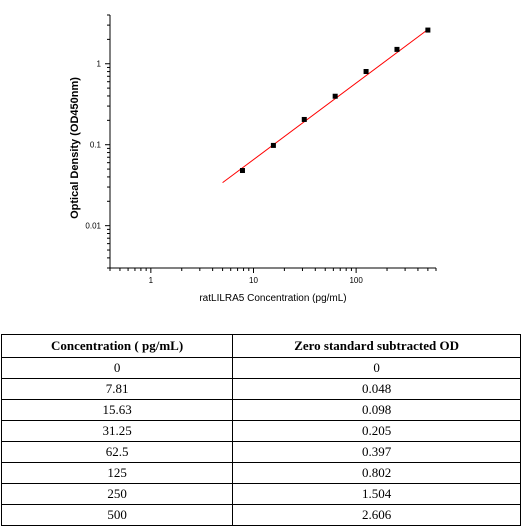 The image size is (524, 526). Describe the element at coordinates (117, 515) in the screenshot. I see `table-cell: 500` at that location.